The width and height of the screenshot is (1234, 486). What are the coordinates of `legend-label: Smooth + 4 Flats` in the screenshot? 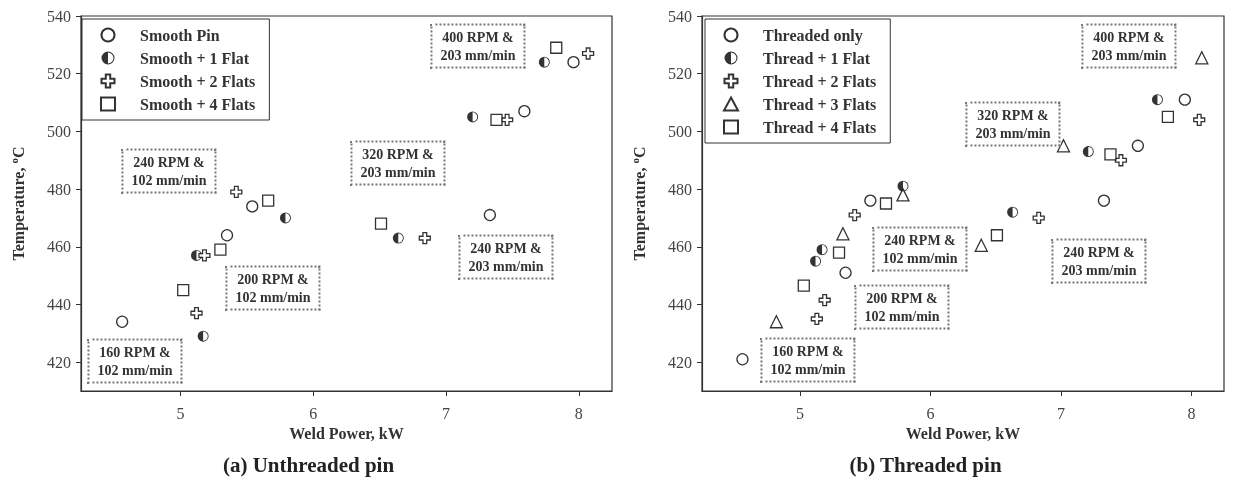 It's located at (198, 104).